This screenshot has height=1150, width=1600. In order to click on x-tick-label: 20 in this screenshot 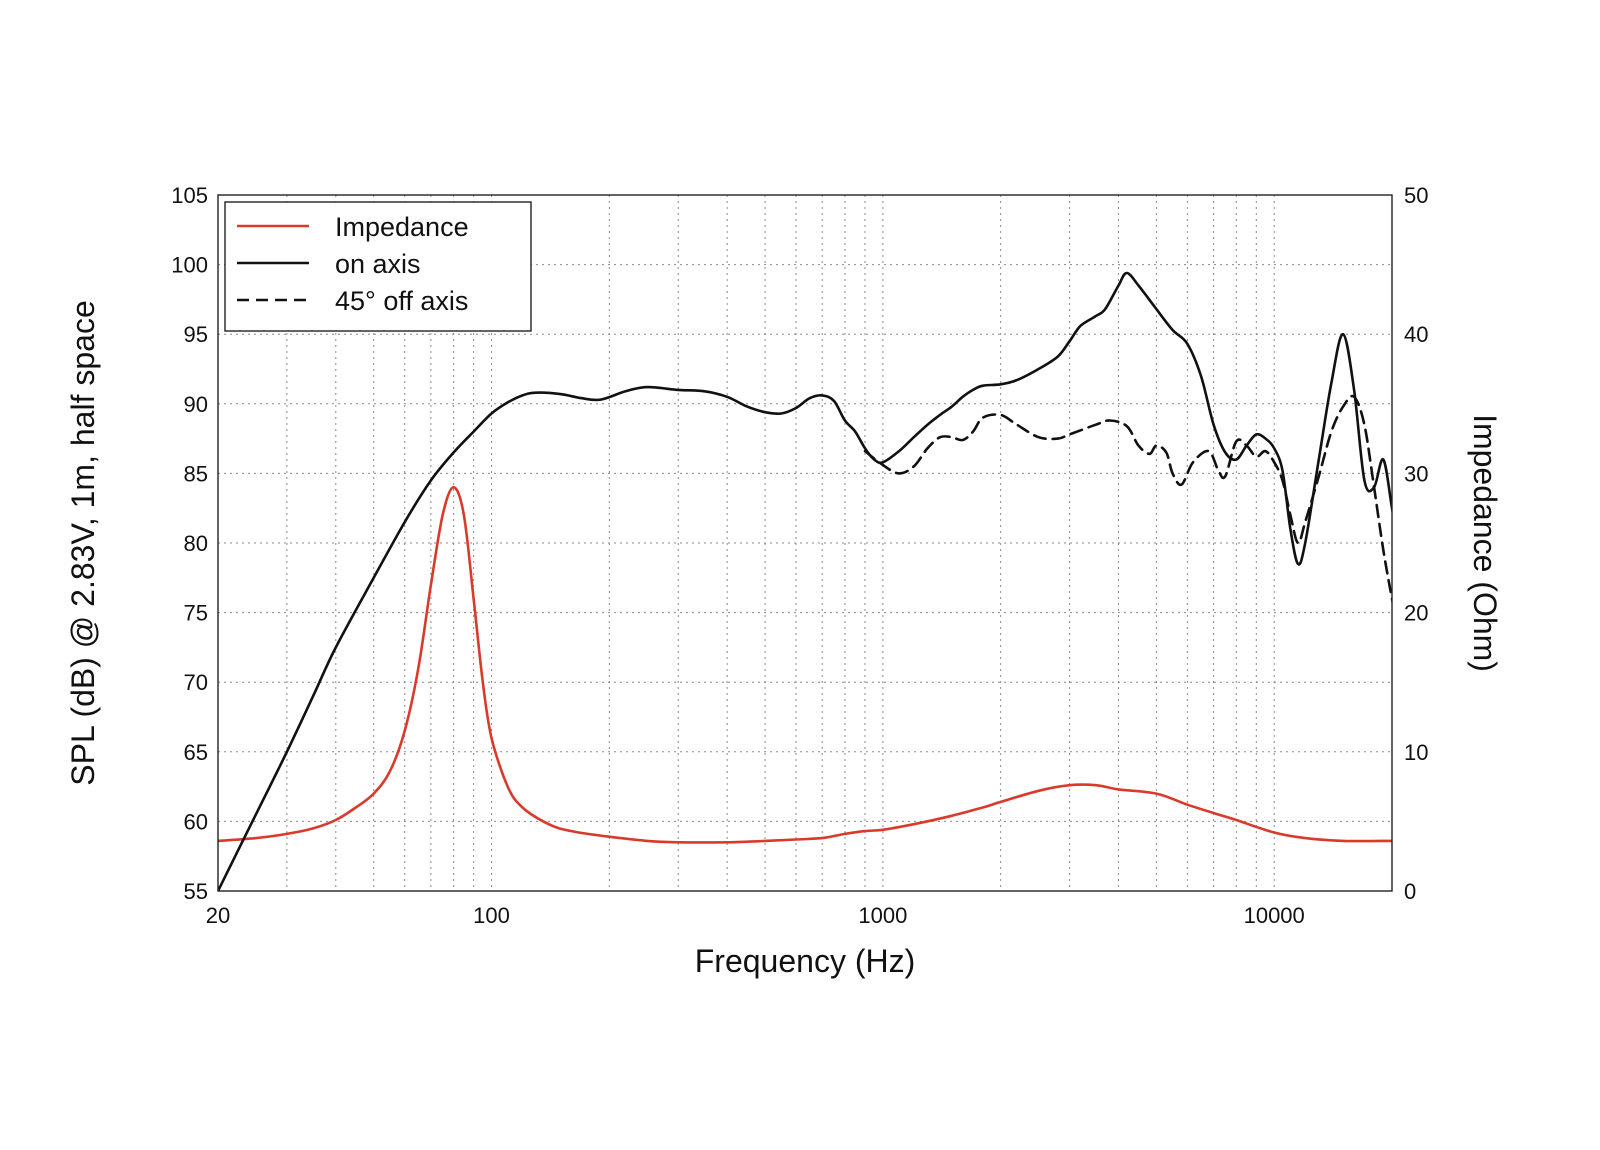, I will do `click(218, 915)`.